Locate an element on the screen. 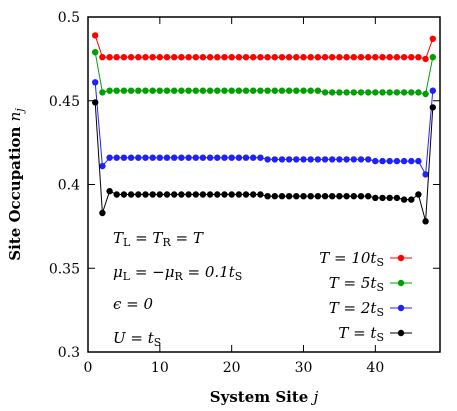 The height and width of the screenshot is (411, 457). legend: T = 10tS​ T = 5tS​ T = 2tS​ T = tS​ is located at coordinates (365, 296).